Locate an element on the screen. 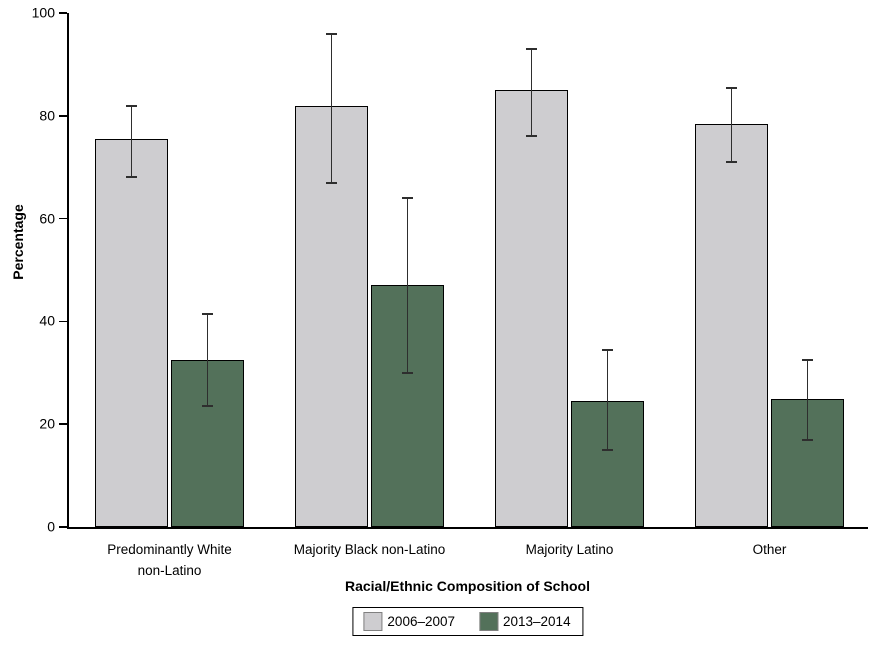  x-axis-title: Racial/Ethnic Composition of School is located at coordinates (467, 586).